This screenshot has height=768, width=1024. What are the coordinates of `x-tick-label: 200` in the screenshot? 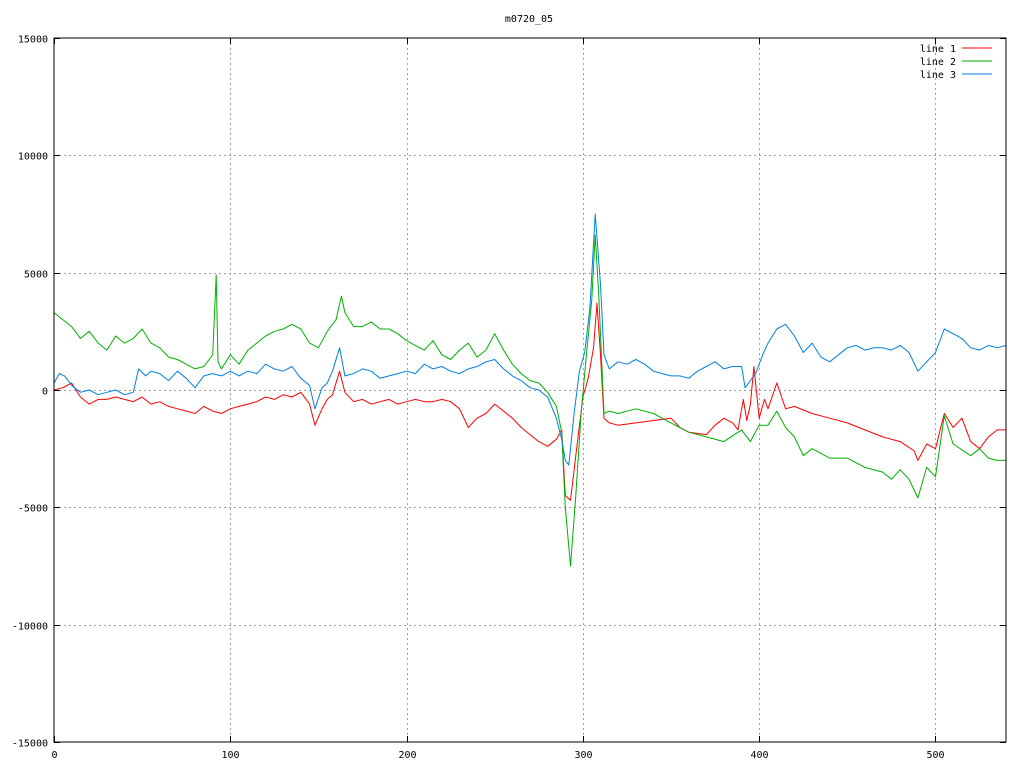 It's located at (407, 755).